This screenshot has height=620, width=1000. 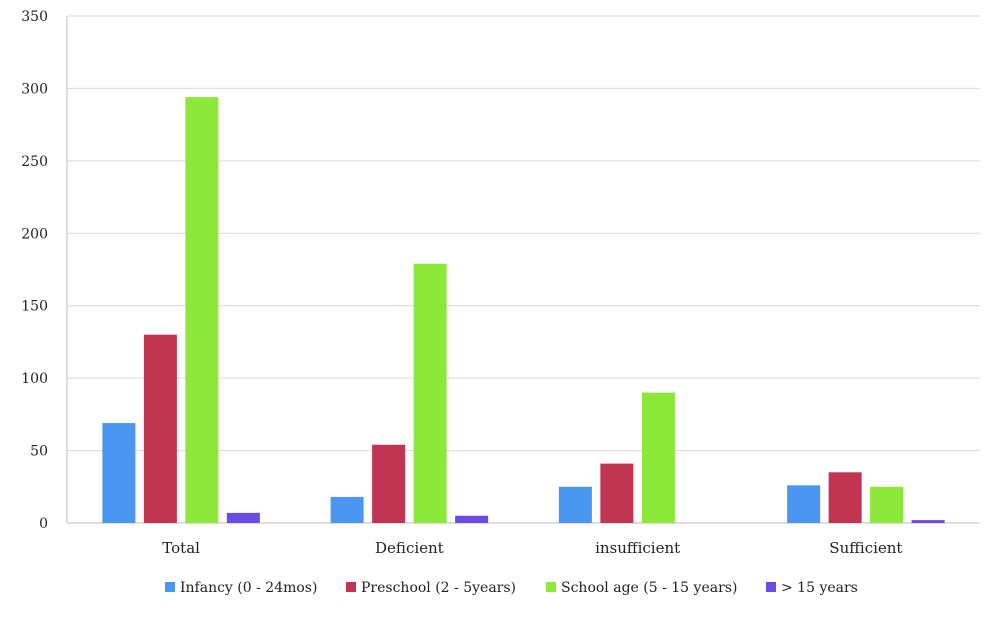 What do you see at coordinates (34, 17) in the screenshot?
I see `y-tick-label: 350` at bounding box center [34, 17].